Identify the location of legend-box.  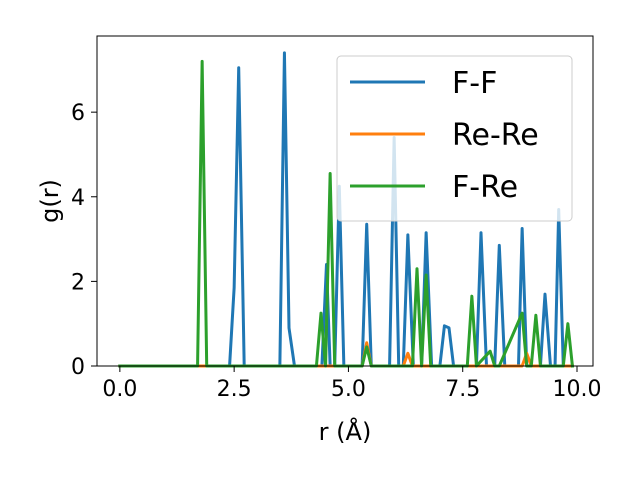
(454, 138).